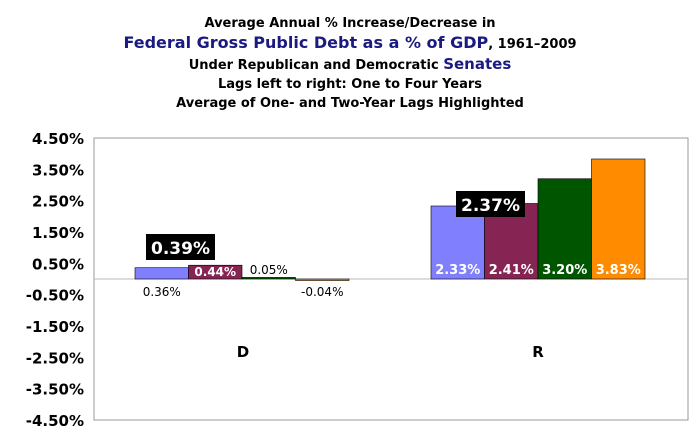 Image resolution: width=700 pixels, height=447 pixels. What do you see at coordinates (457, 270) in the screenshot?
I see `data-label: 2.33%` at bounding box center [457, 270].